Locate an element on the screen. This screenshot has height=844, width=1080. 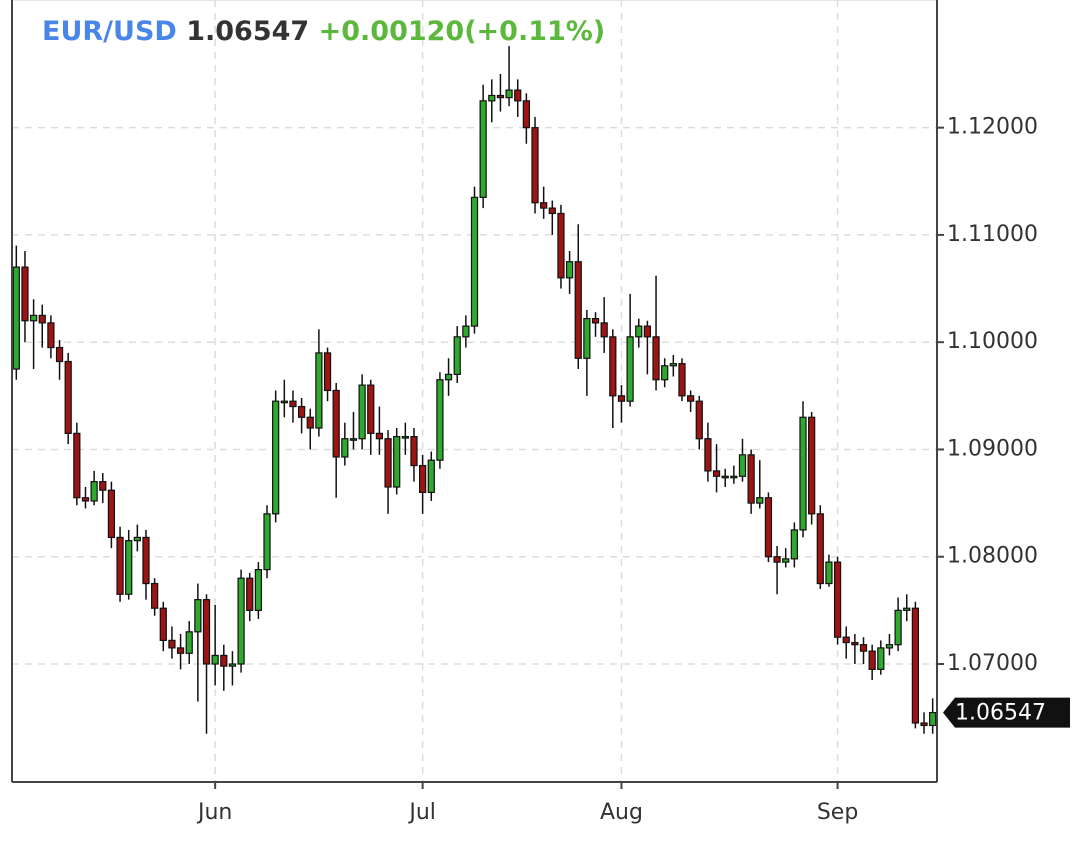
x-tick-label: Aug is located at coordinates (621, 812).